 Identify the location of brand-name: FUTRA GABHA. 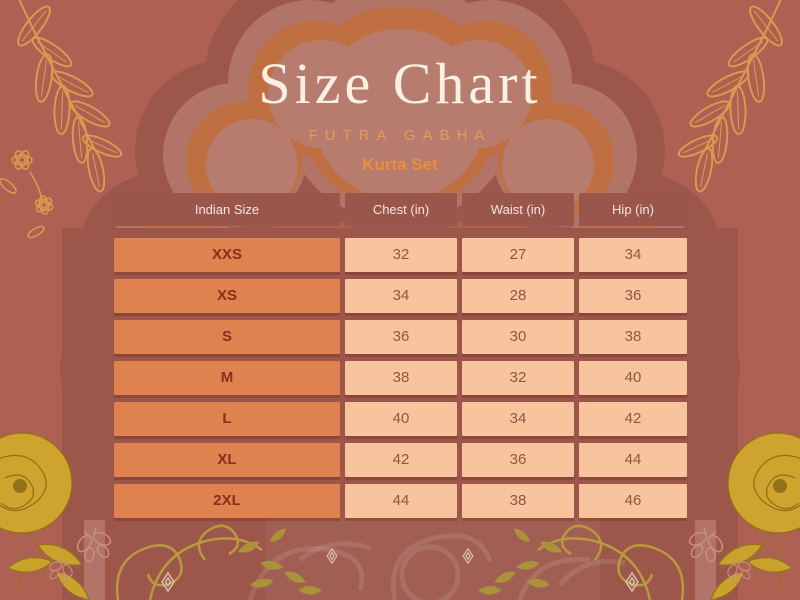
(400, 135).